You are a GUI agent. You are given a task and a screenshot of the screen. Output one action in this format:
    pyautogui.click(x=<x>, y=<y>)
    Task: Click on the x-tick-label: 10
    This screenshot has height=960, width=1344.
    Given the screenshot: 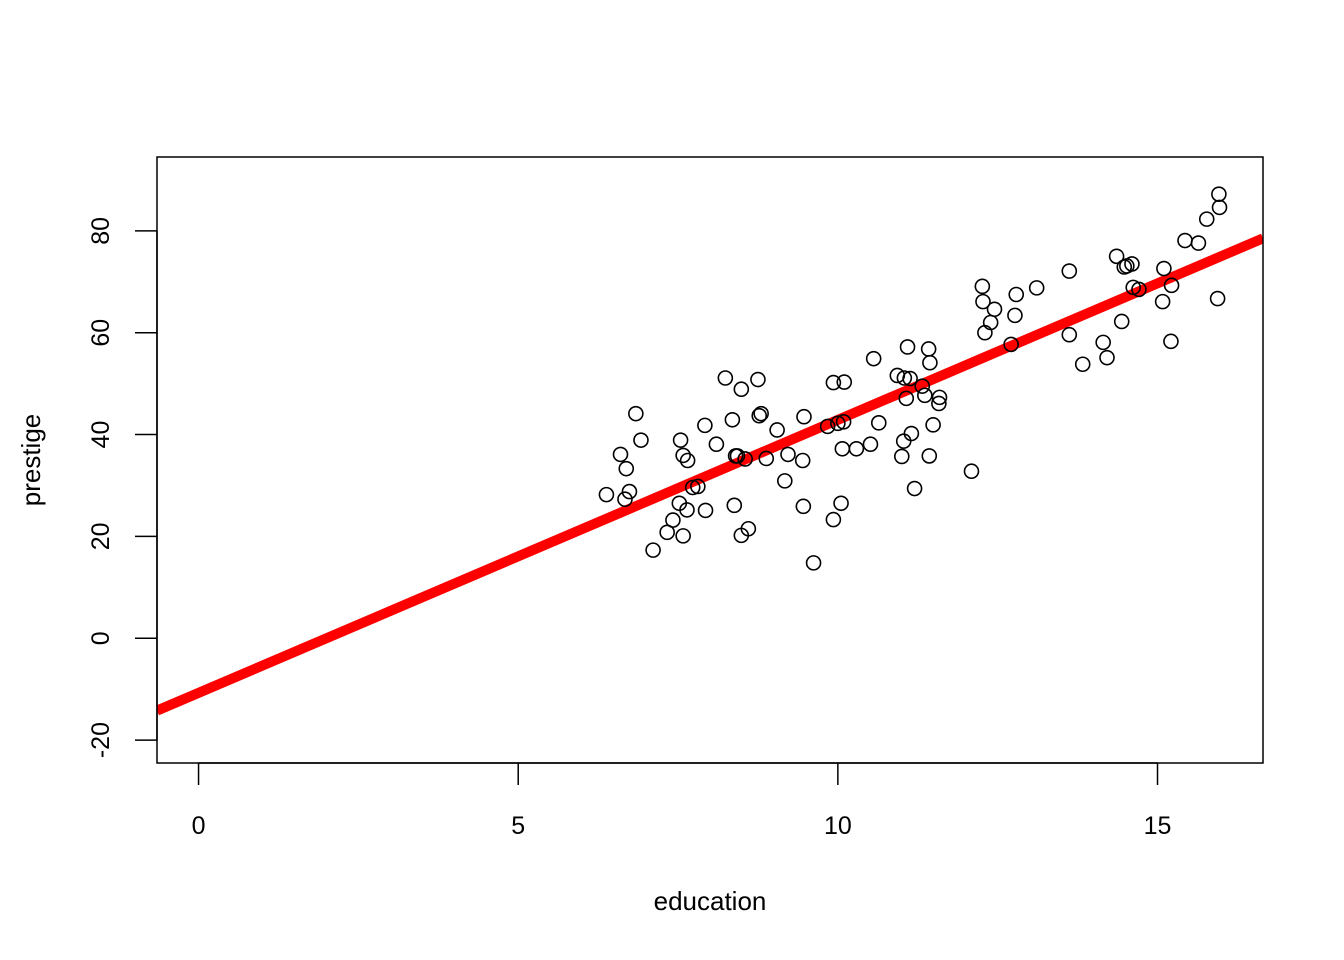 What is the action you would take?
    pyautogui.click(x=838, y=826)
    